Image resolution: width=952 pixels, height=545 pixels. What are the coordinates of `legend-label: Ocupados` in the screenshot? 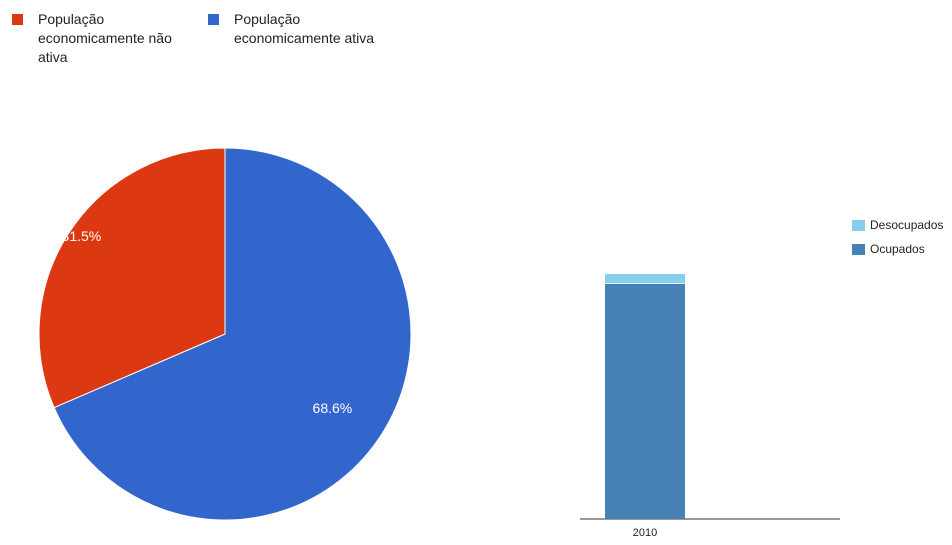 It's located at (897, 249).